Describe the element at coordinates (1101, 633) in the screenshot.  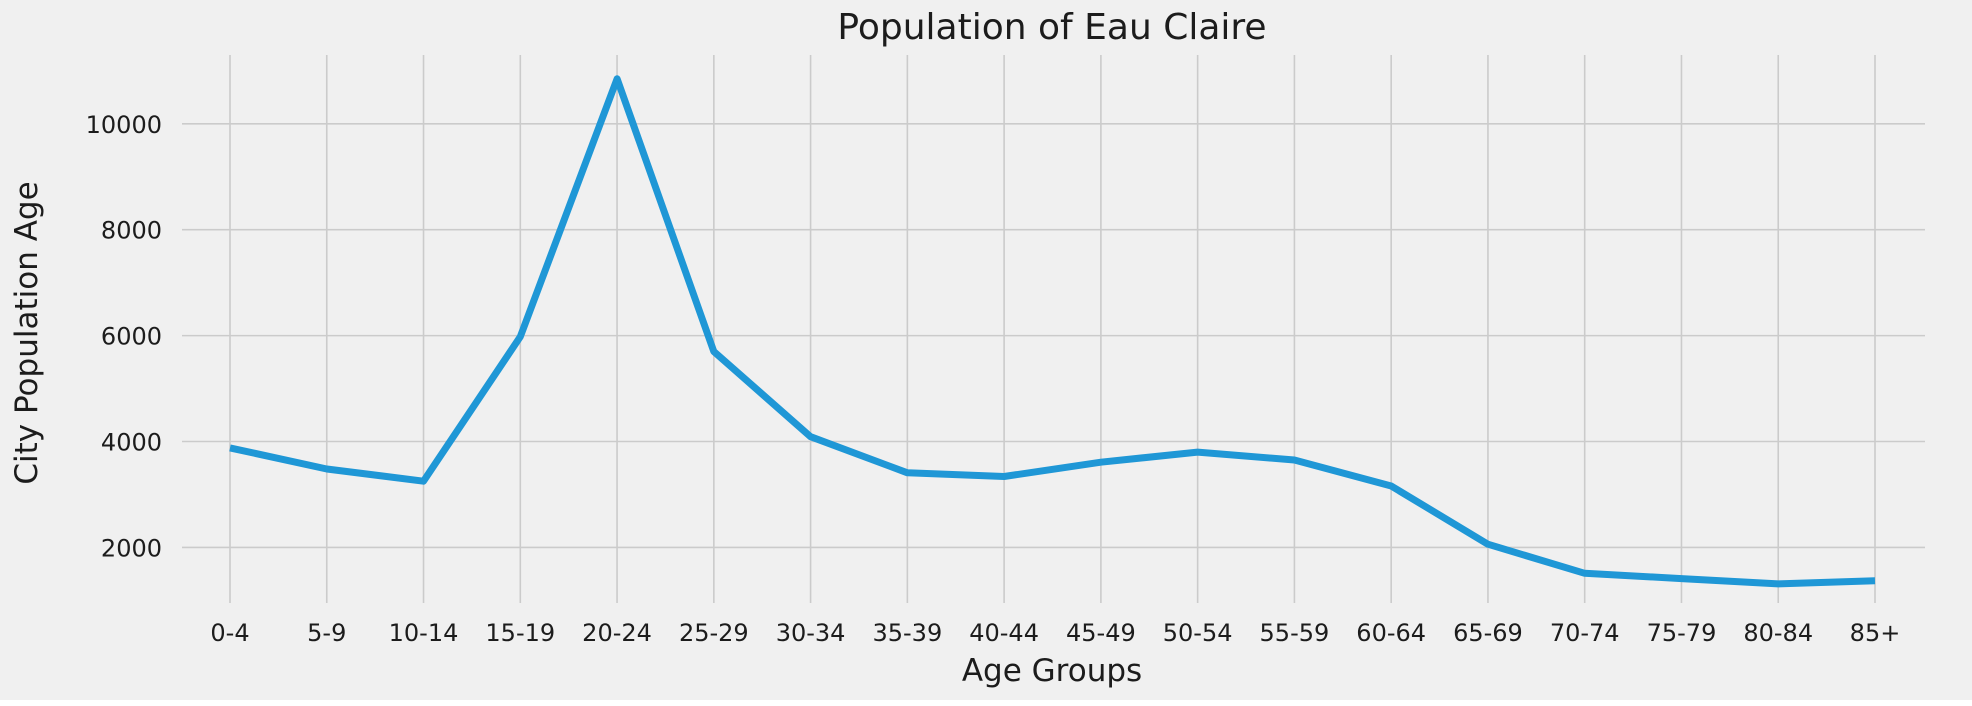
I see `x-tick-label: 45-49` at that location.